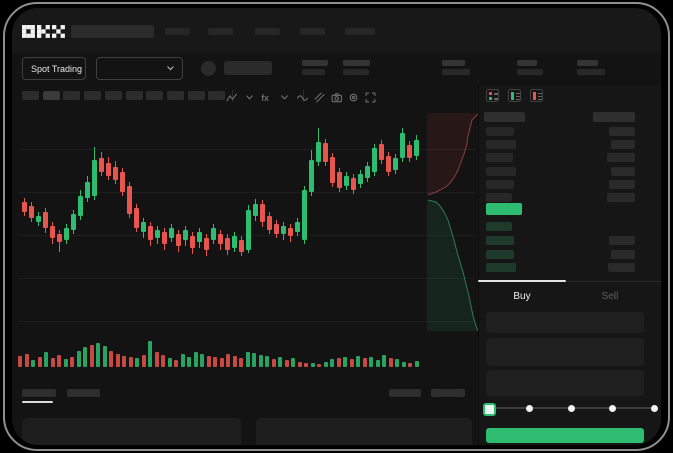 The height and width of the screenshot is (453, 673). I want to click on depth-bids-icon, so click(514, 95).